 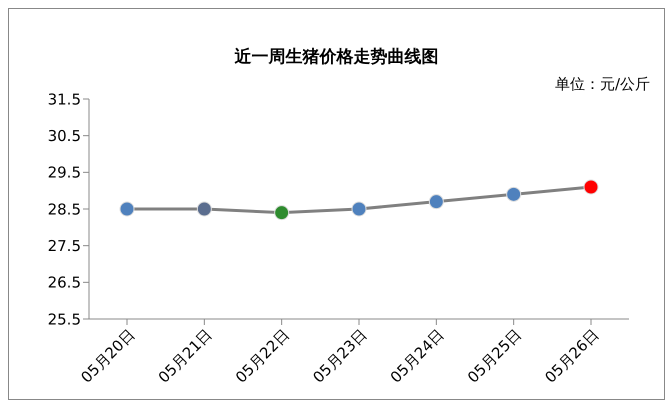 I want to click on y-tick-label: 25.5, so click(x=64, y=319).